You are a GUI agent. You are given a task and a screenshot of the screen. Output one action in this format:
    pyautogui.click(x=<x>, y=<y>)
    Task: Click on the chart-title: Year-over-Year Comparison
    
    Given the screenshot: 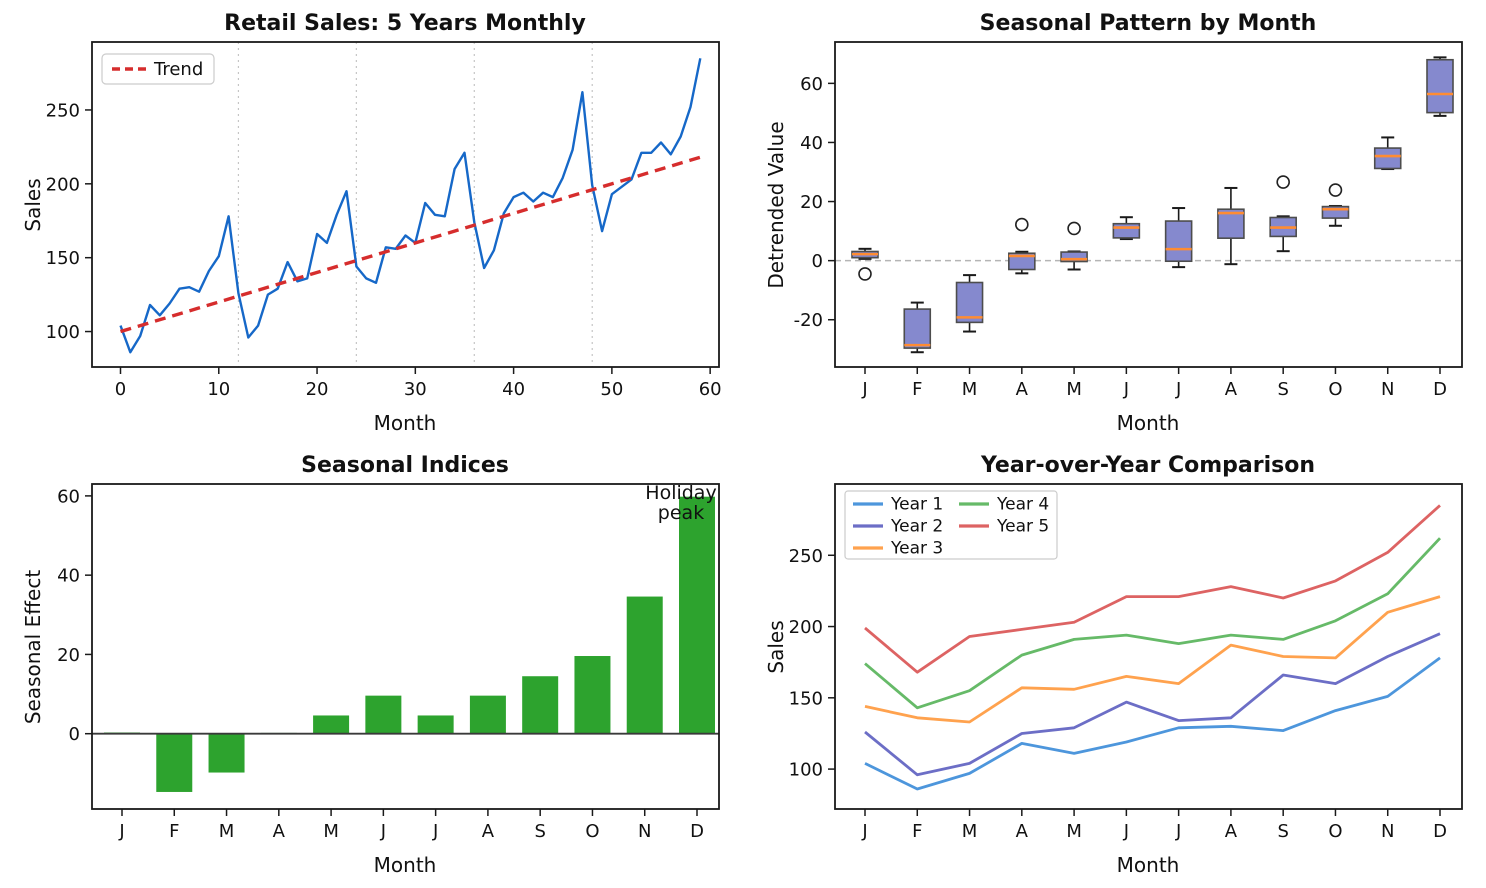 What is the action you would take?
    pyautogui.click(x=1147, y=465)
    